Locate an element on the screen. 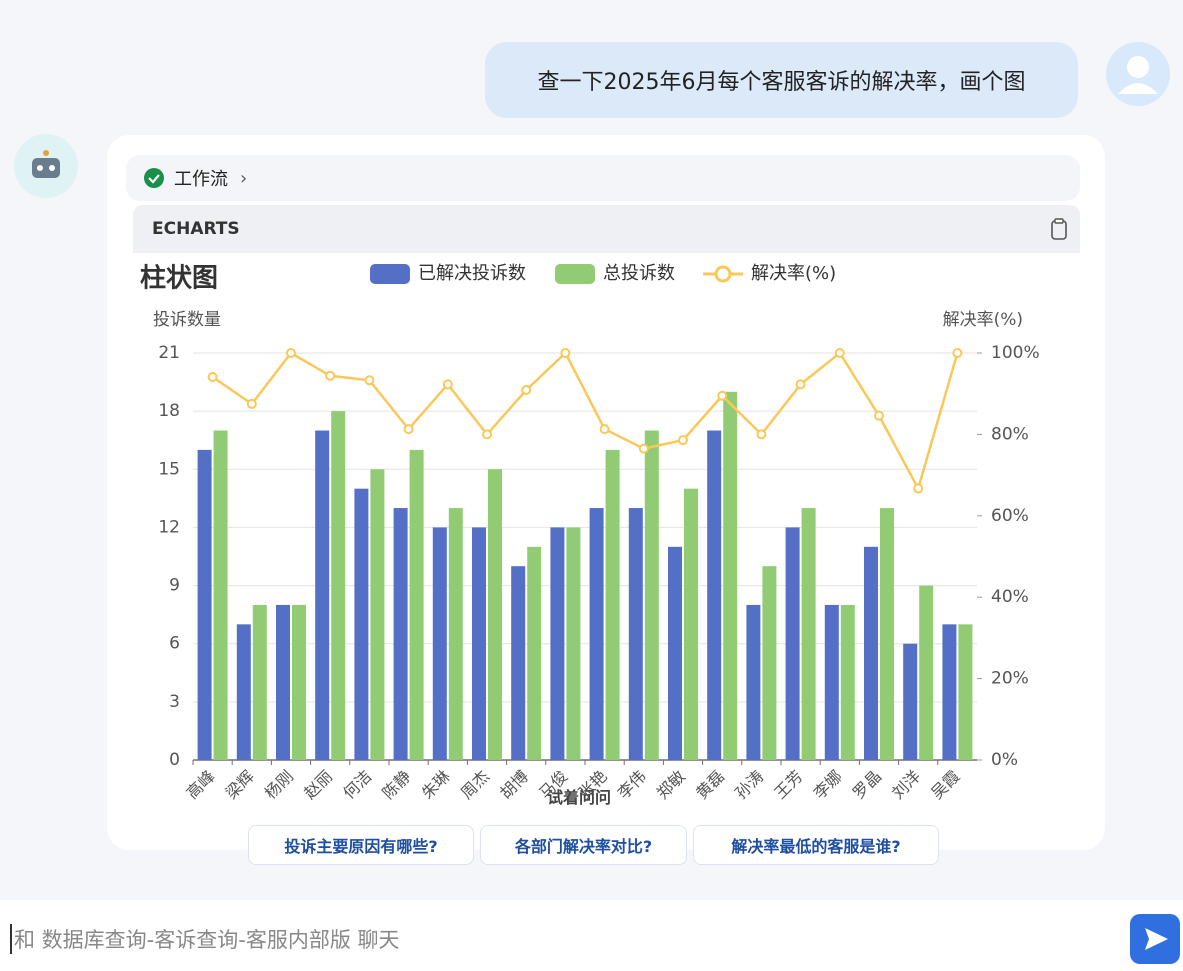 The image size is (1183, 971). workflow-bar: 工作流 › is located at coordinates (603, 178).